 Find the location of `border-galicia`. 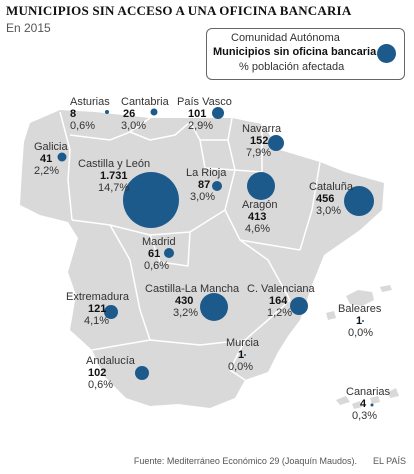

border-galicia is located at coordinates (66, 166).